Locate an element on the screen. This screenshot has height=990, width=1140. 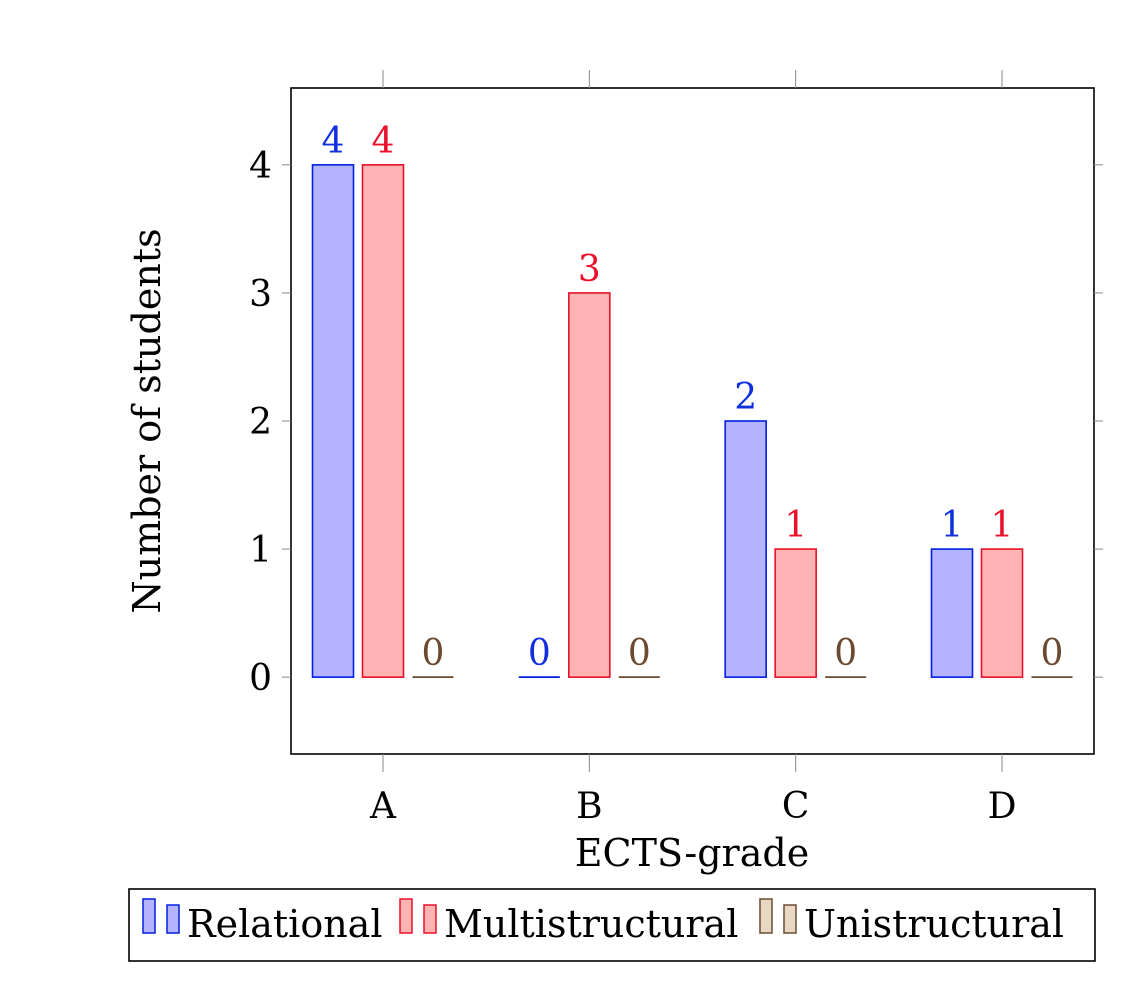
x-tick-label: D is located at coordinates (1002, 806).